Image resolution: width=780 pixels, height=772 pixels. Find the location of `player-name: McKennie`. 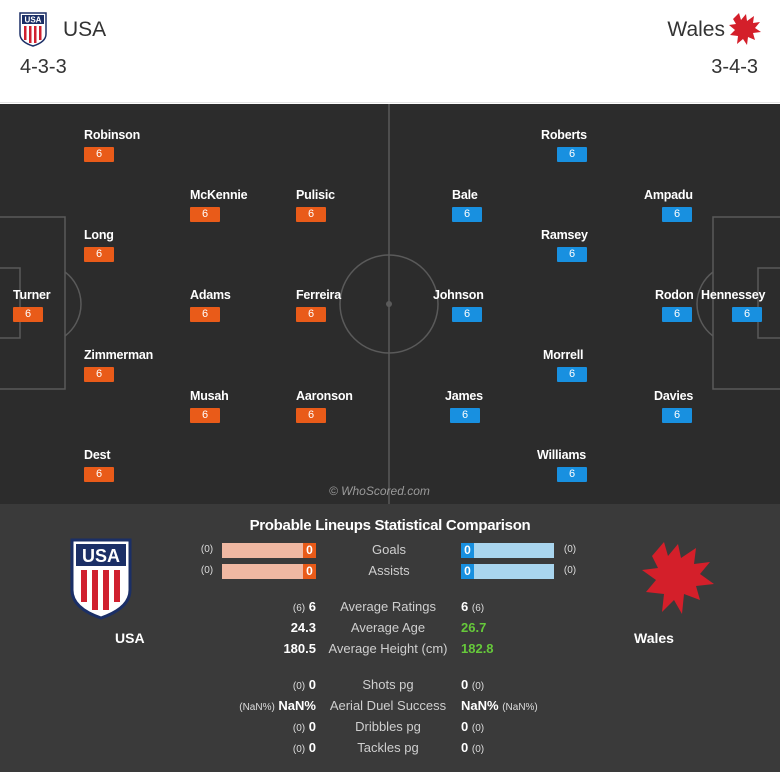

player-name: McKennie is located at coordinates (219, 195).